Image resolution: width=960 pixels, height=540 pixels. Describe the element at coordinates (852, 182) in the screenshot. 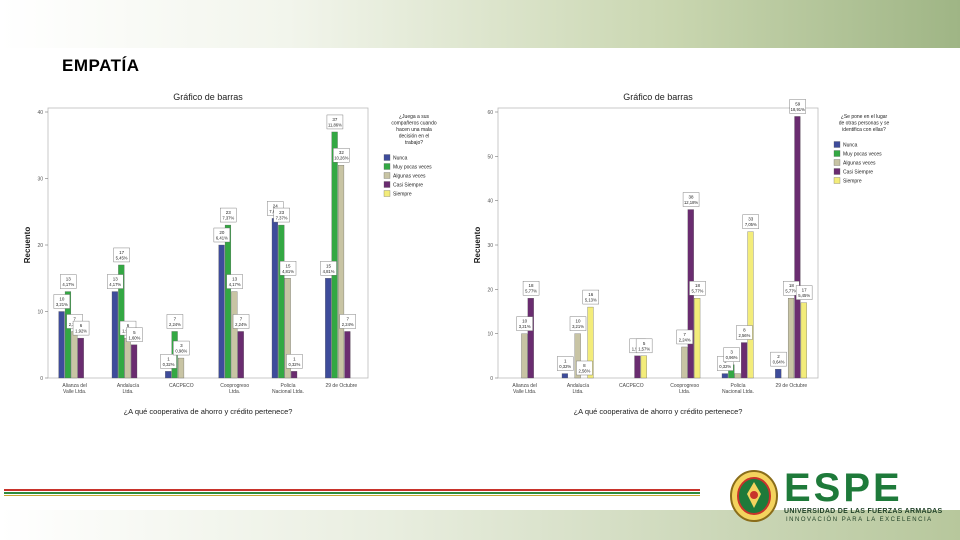

I see `legend-label: Siempre` at that location.